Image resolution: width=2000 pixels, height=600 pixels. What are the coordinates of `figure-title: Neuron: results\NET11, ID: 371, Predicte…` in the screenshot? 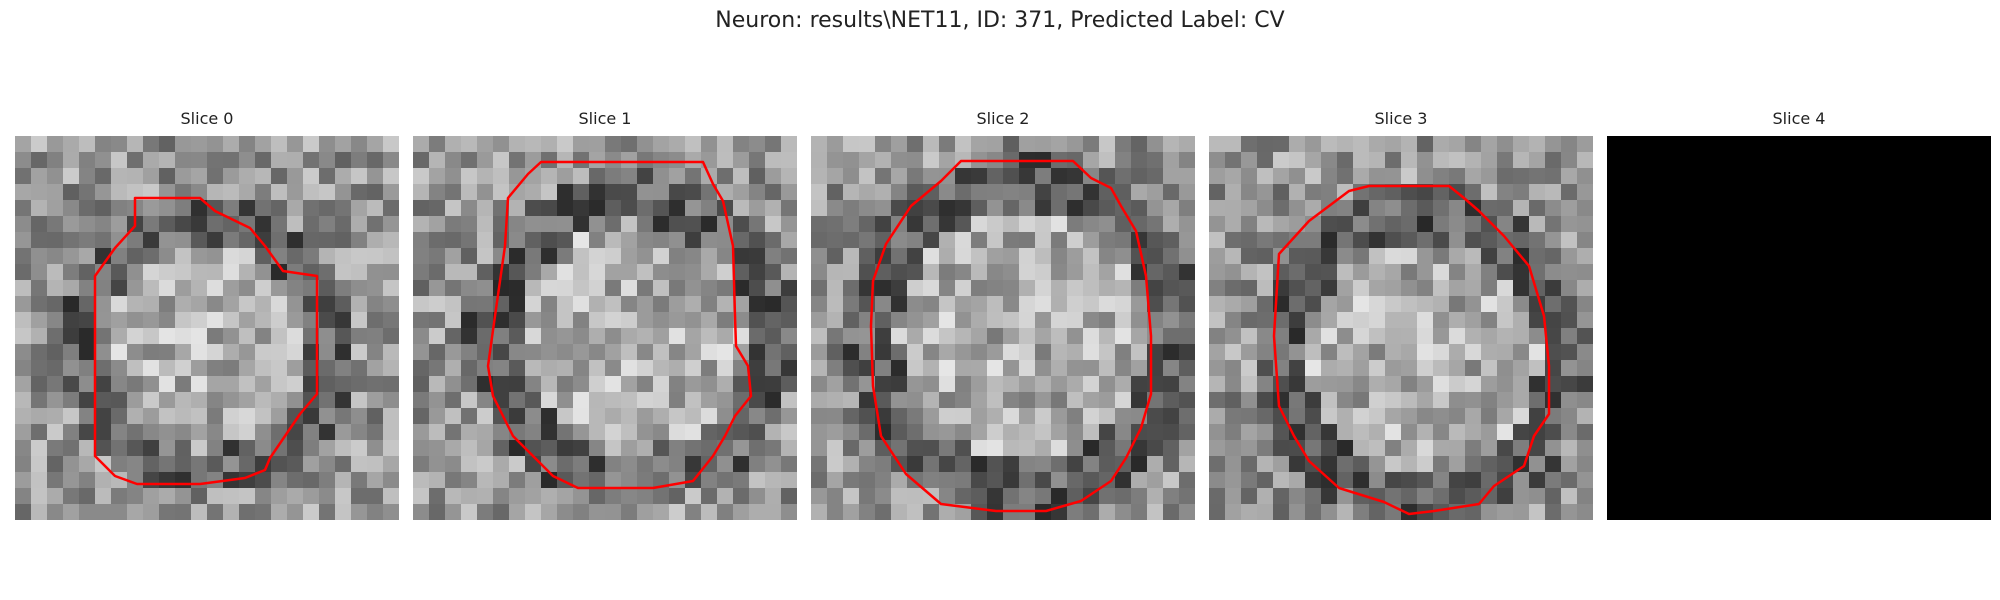 It's located at (1000, 20).